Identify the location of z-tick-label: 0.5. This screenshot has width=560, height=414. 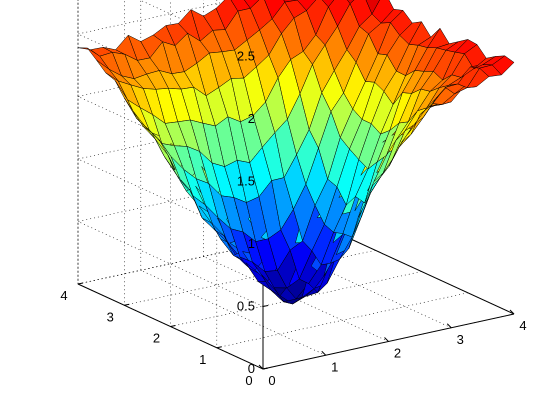
(246, 306).